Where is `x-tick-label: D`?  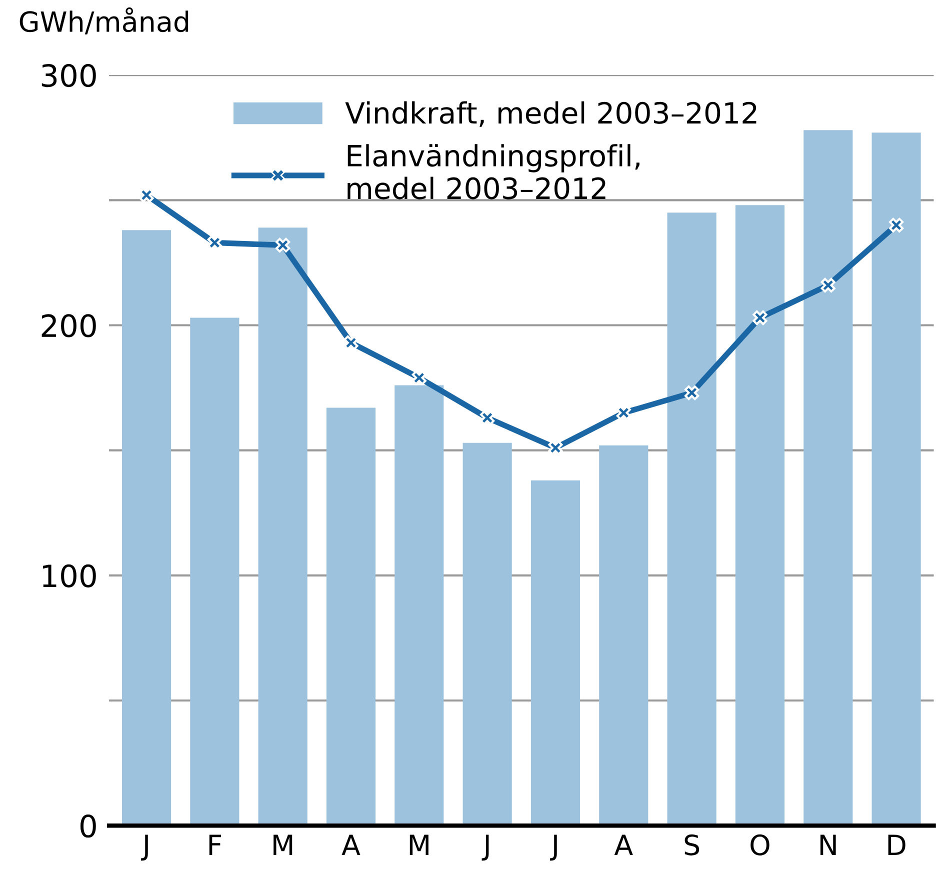 x-tick-label: D is located at coordinates (897, 845).